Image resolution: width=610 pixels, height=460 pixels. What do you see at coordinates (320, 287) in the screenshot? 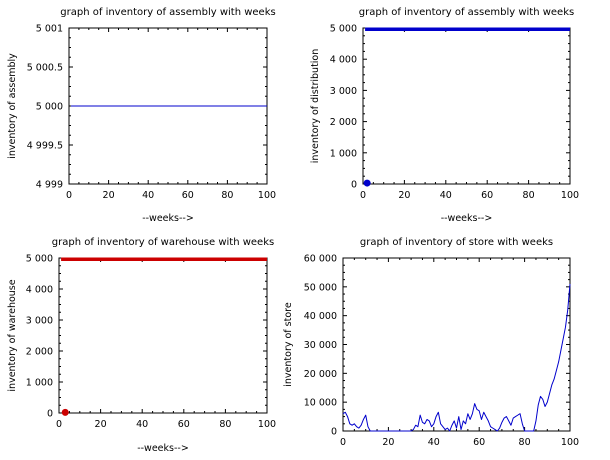
I see `y-tick-label: 50 000` at bounding box center [320, 287].